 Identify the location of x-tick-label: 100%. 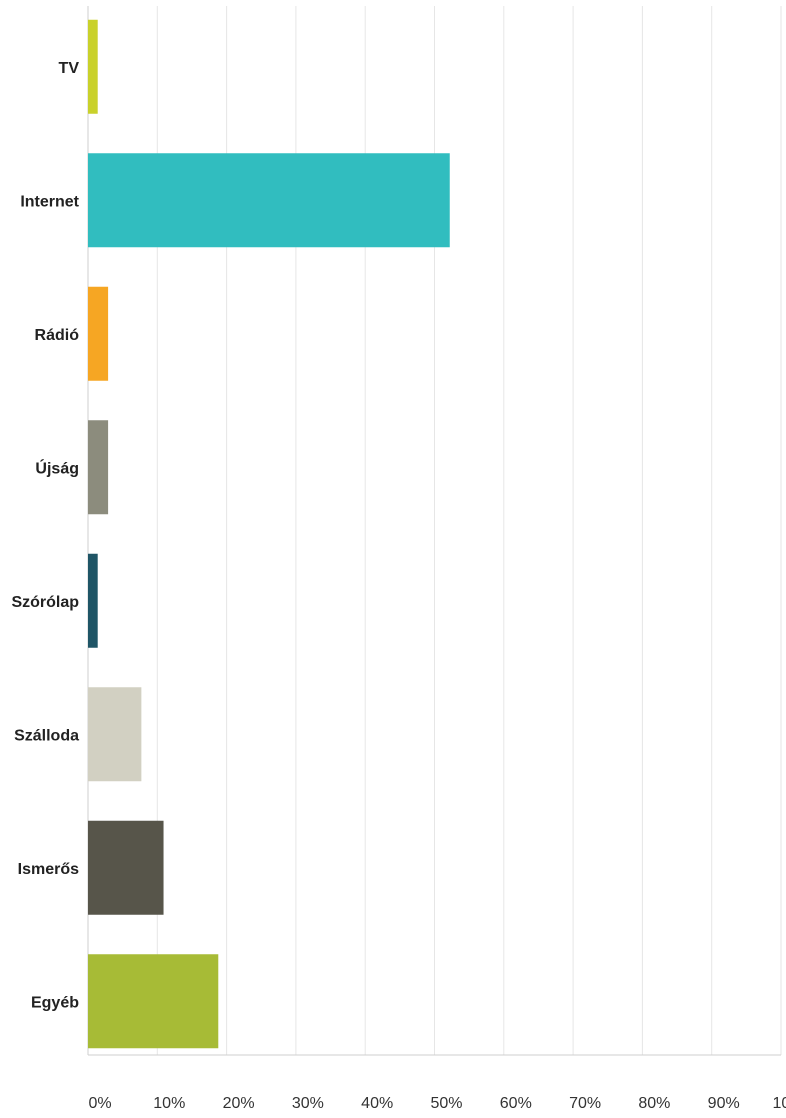
(779, 1103).